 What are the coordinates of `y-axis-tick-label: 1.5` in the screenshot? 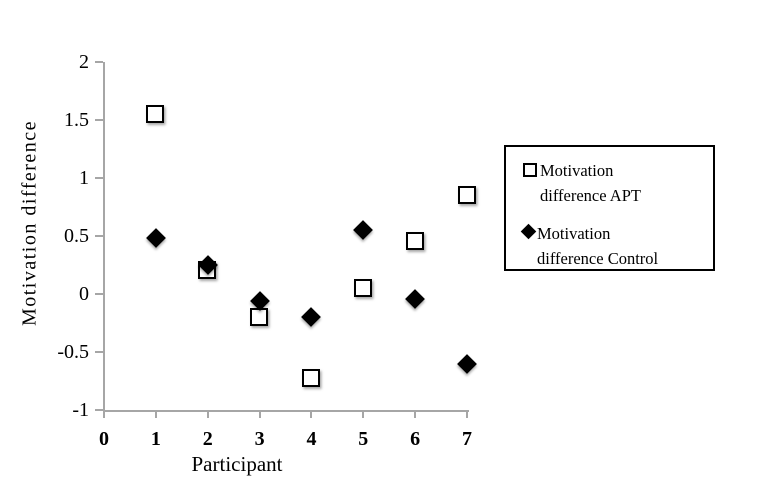 It's located at (76, 120).